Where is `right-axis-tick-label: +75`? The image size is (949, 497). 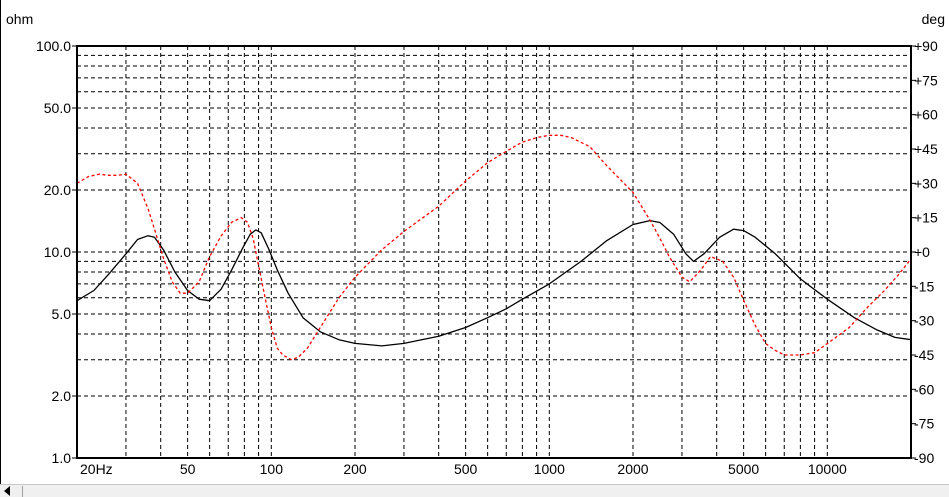
right-axis-tick-label: +75 is located at coordinates (926, 80).